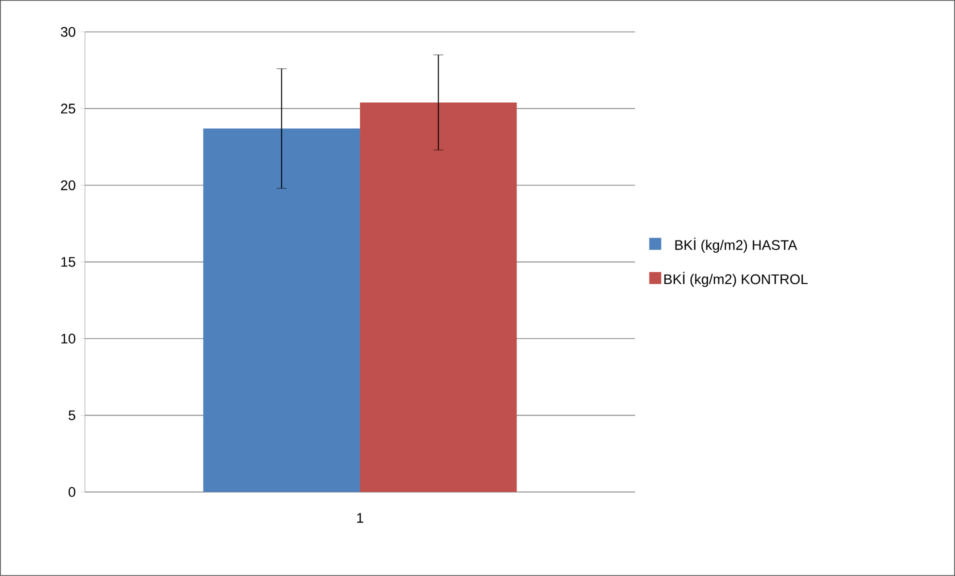 The height and width of the screenshot is (576, 955). What do you see at coordinates (736, 245) in the screenshot?
I see `legend-label: BKİ (kg/m2) HASTA` at bounding box center [736, 245].